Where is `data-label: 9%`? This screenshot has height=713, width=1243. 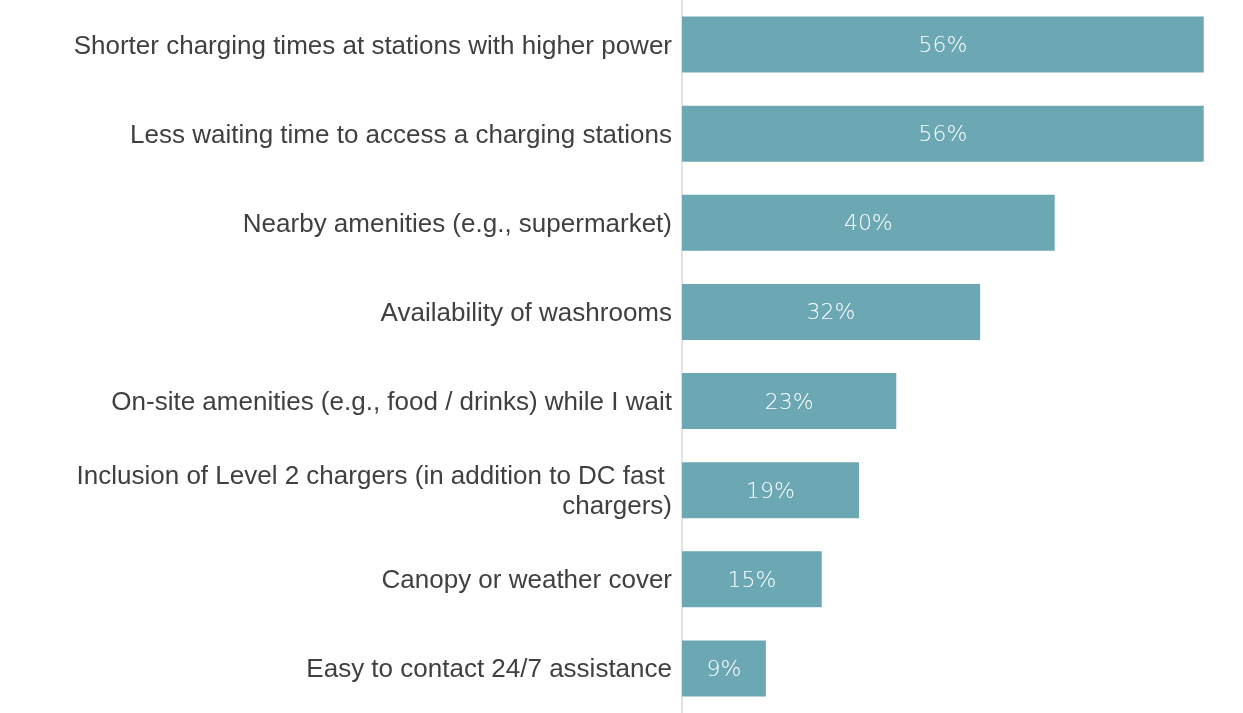 data-label: 9% is located at coordinates (724, 668).